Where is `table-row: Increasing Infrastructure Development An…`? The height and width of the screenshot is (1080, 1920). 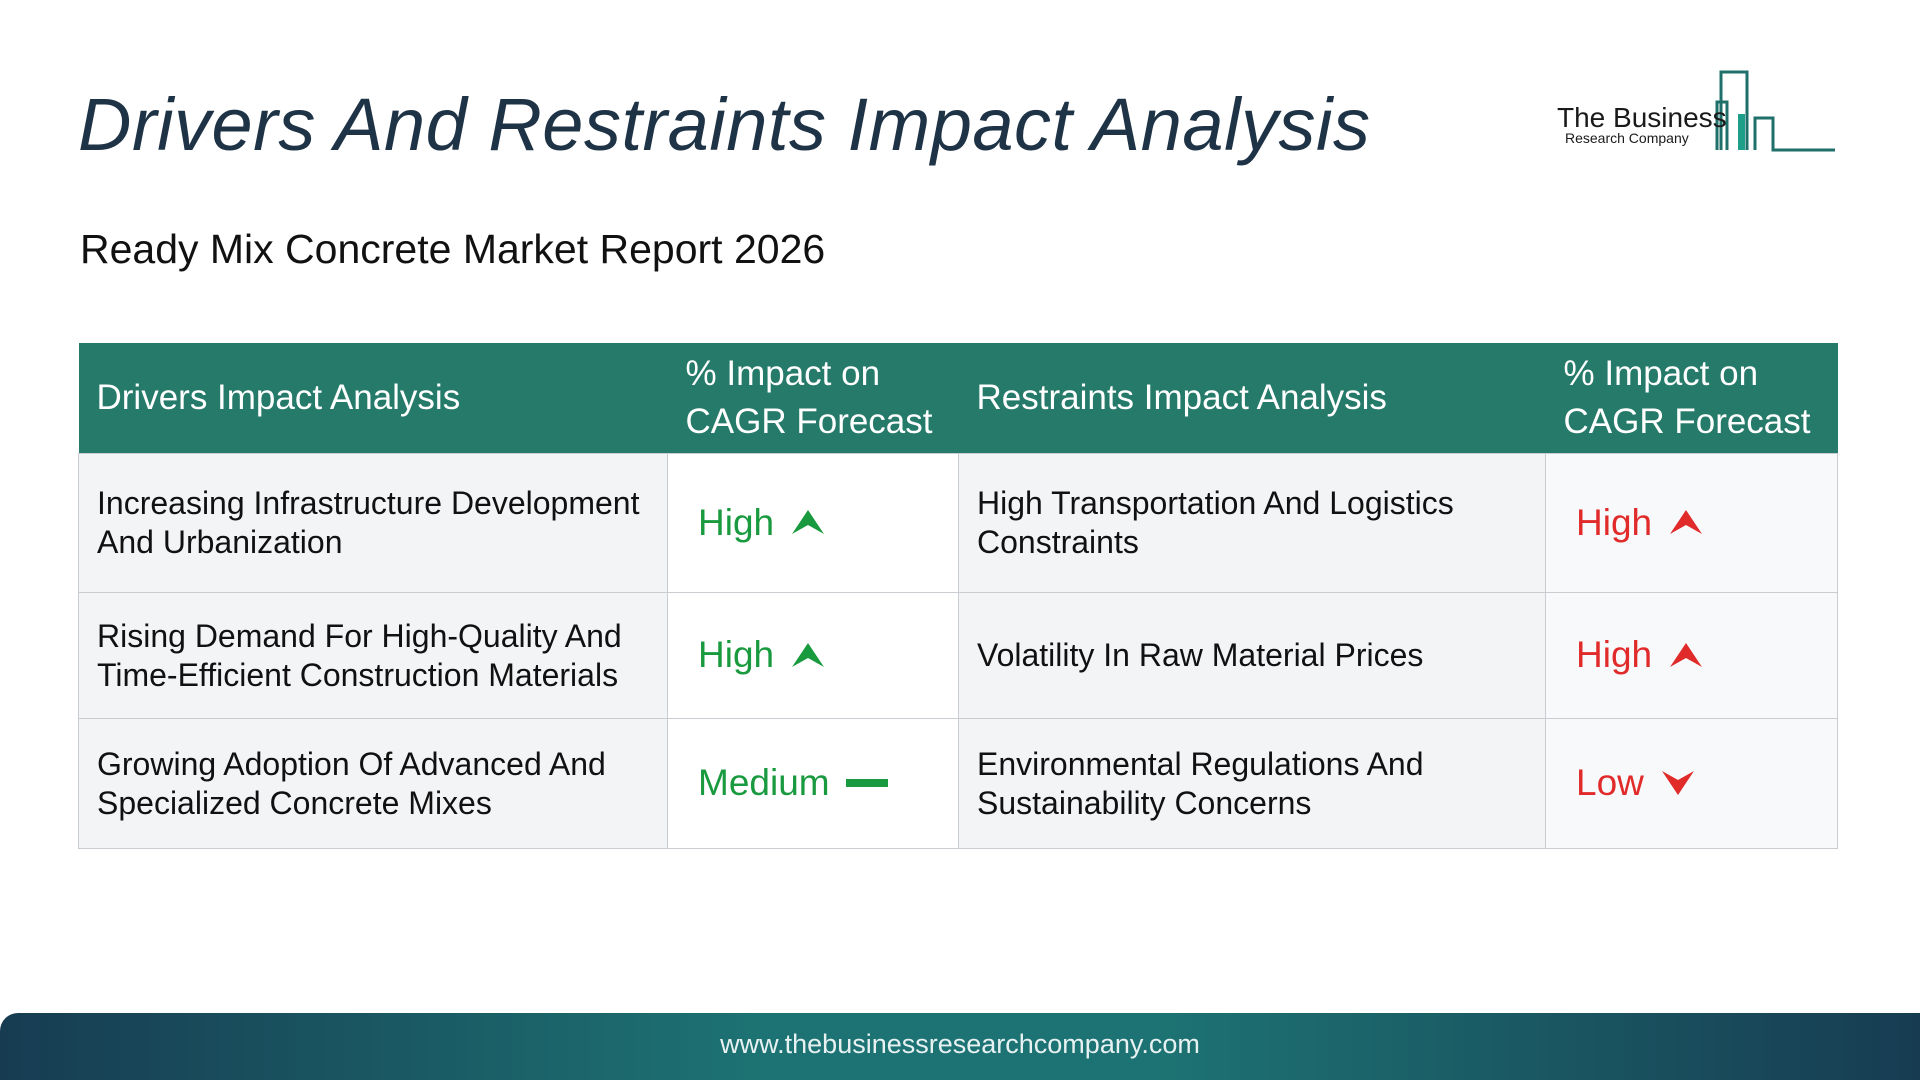
table-row: Increasing Infrastructure Development An… is located at coordinates (958, 523).